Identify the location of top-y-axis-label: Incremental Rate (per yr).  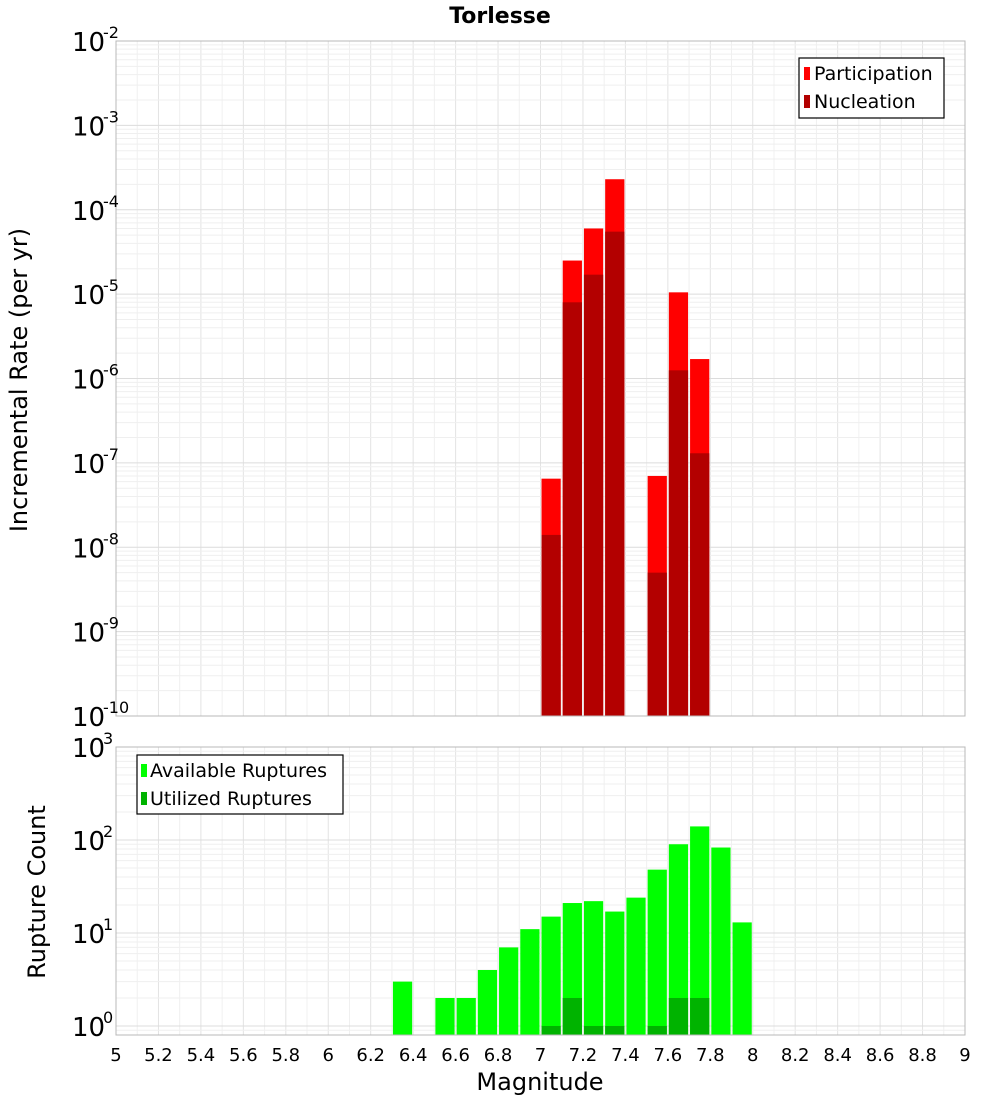
(19, 380).